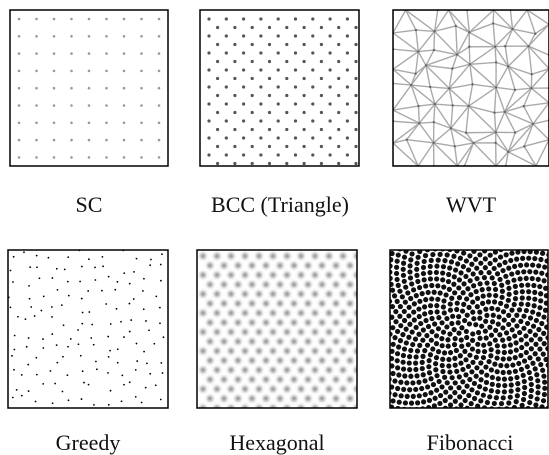  What do you see at coordinates (282, 91) in the screenshot?
I see `pattern` at bounding box center [282, 91].